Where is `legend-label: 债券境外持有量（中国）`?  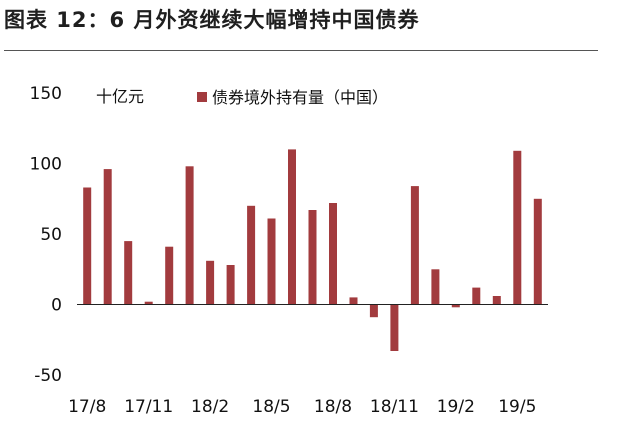
legend-label: 债券境外持有量（中国） is located at coordinates (300, 97).